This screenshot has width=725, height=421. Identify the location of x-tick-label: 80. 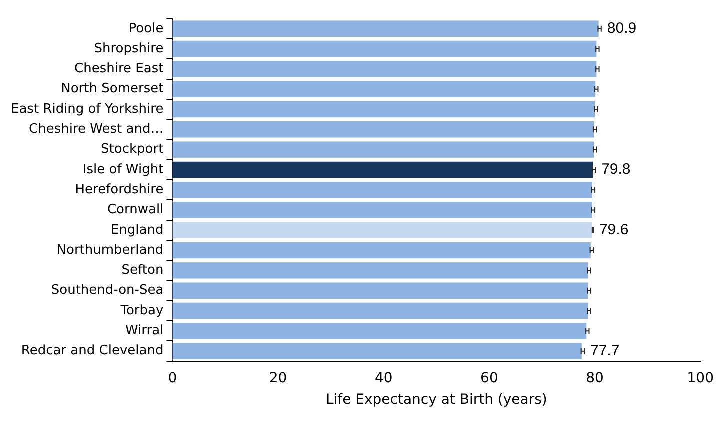
(595, 378).